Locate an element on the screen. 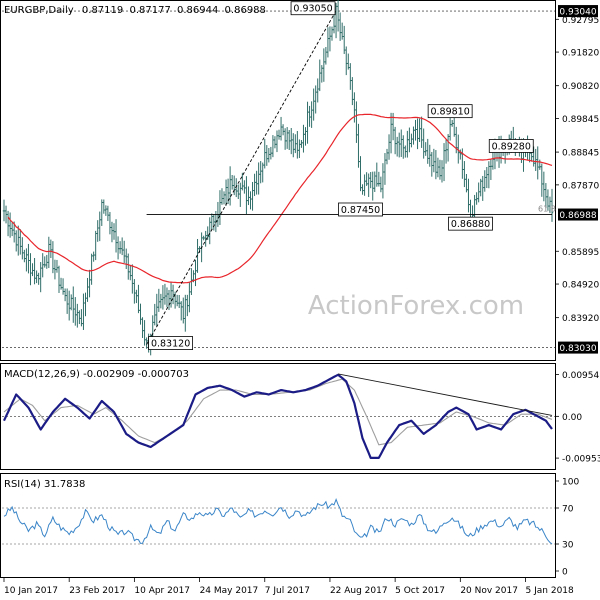 The height and width of the screenshot is (600, 600). x-tick-label: 7 Jul 2017 is located at coordinates (287, 591).